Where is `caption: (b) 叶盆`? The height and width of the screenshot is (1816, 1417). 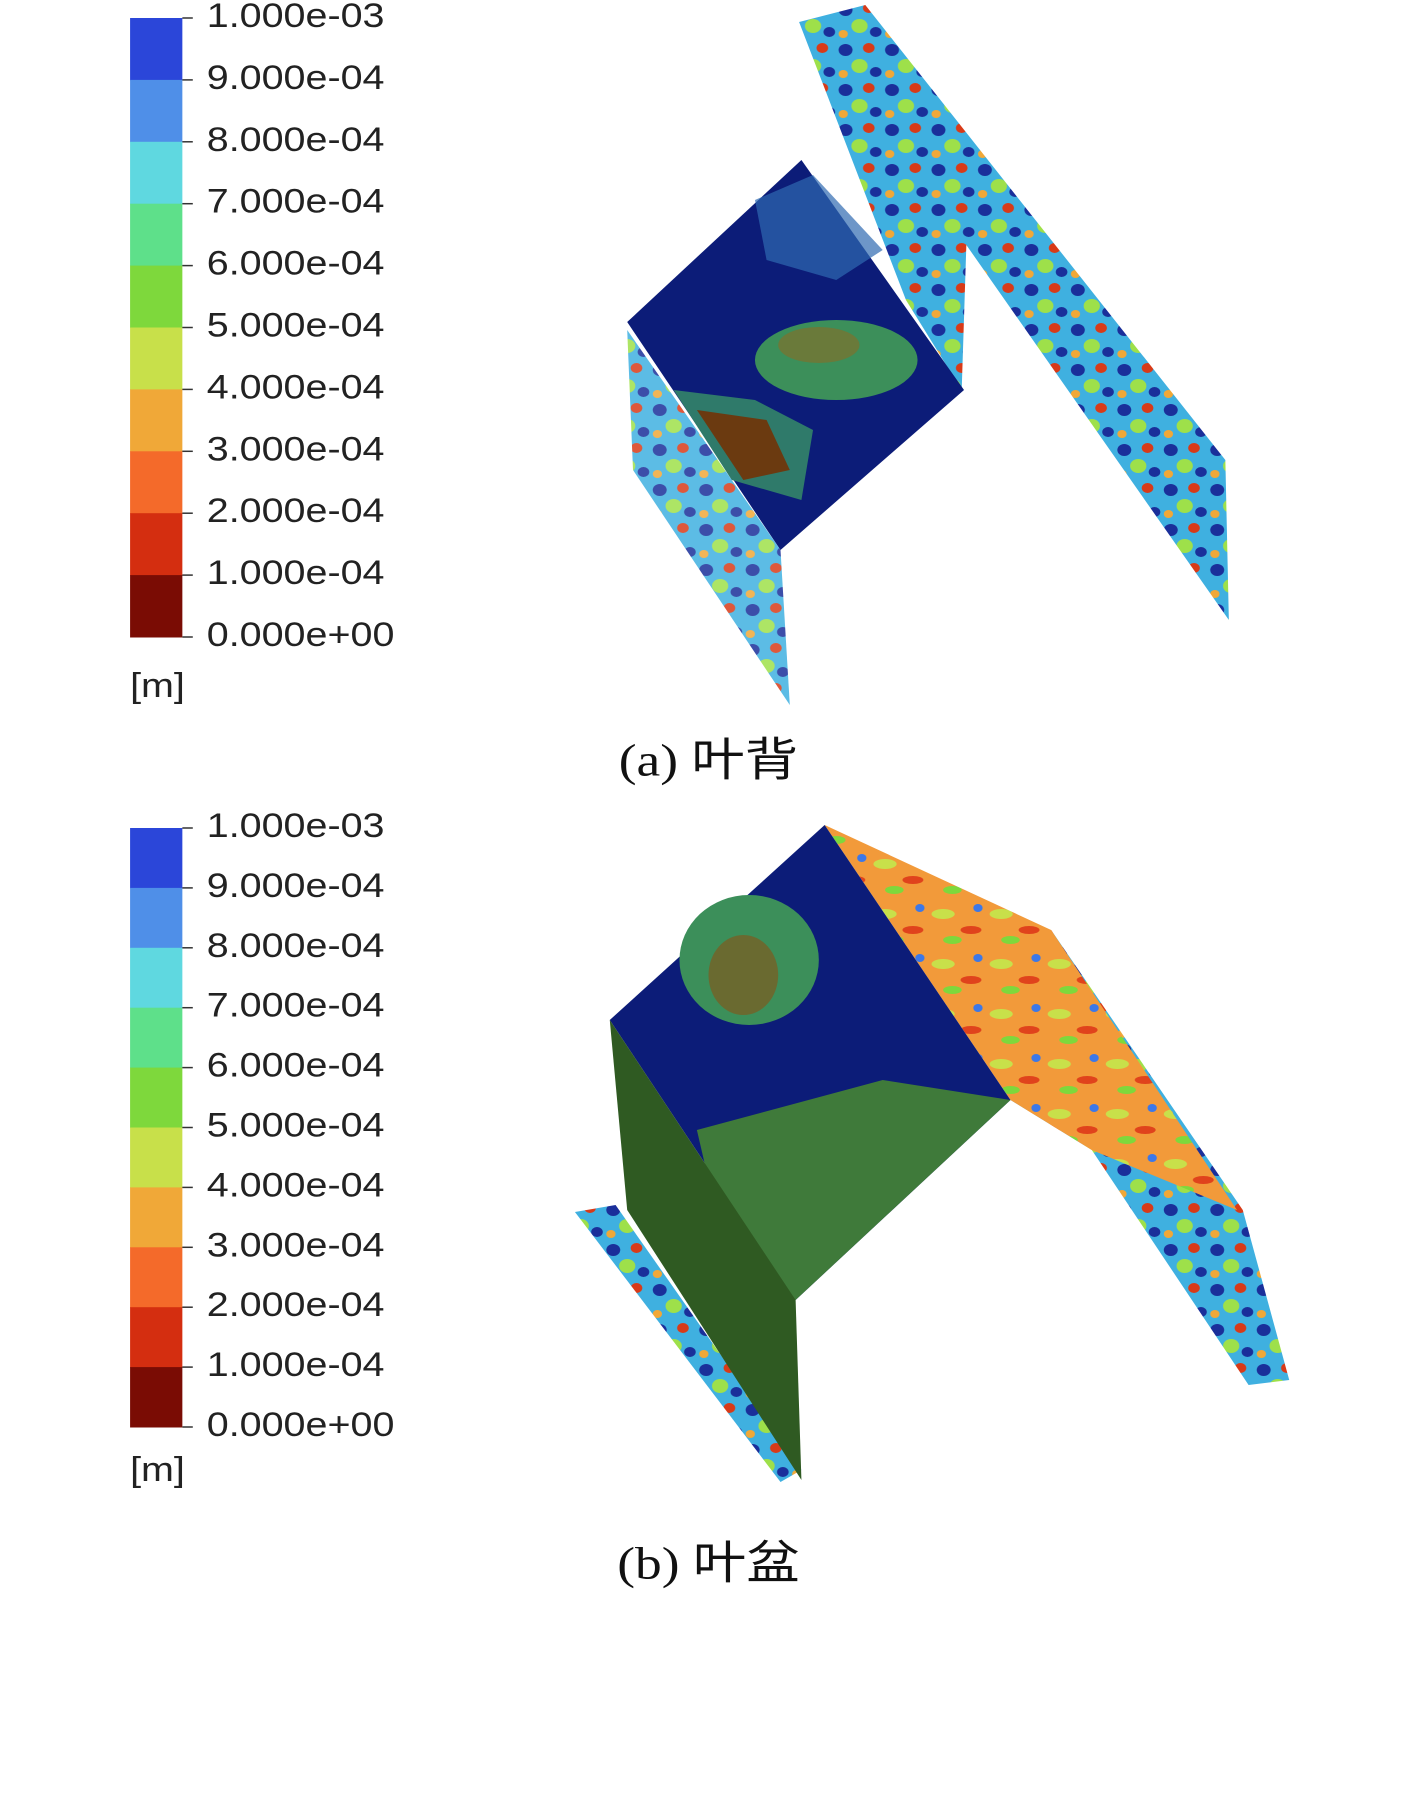 caption: (b) 叶盆 is located at coordinates (708, 1563).